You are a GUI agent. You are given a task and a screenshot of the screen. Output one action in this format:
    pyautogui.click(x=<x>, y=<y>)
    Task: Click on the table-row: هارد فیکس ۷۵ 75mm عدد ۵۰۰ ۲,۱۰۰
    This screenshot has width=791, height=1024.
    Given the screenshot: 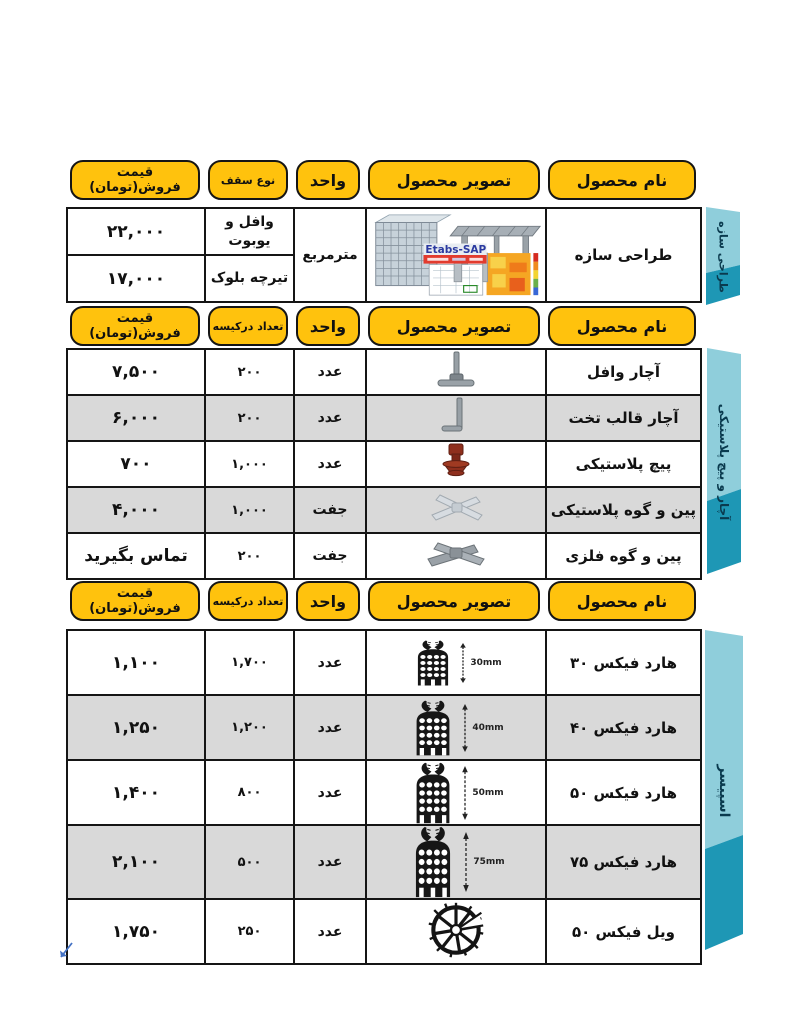 What is the action you would take?
    pyautogui.click(x=384, y=862)
    